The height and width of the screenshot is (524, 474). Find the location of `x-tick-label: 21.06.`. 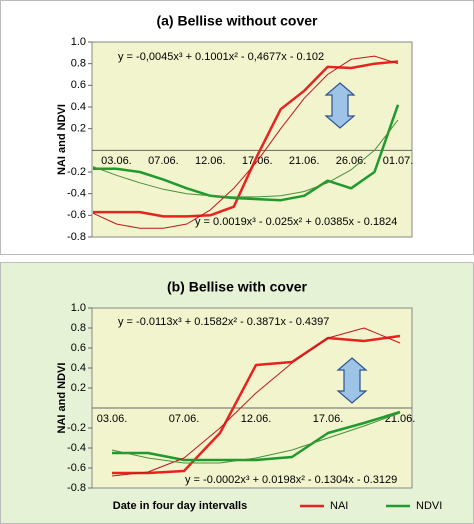

x-tick-label: 21.06. is located at coordinates (304, 161).